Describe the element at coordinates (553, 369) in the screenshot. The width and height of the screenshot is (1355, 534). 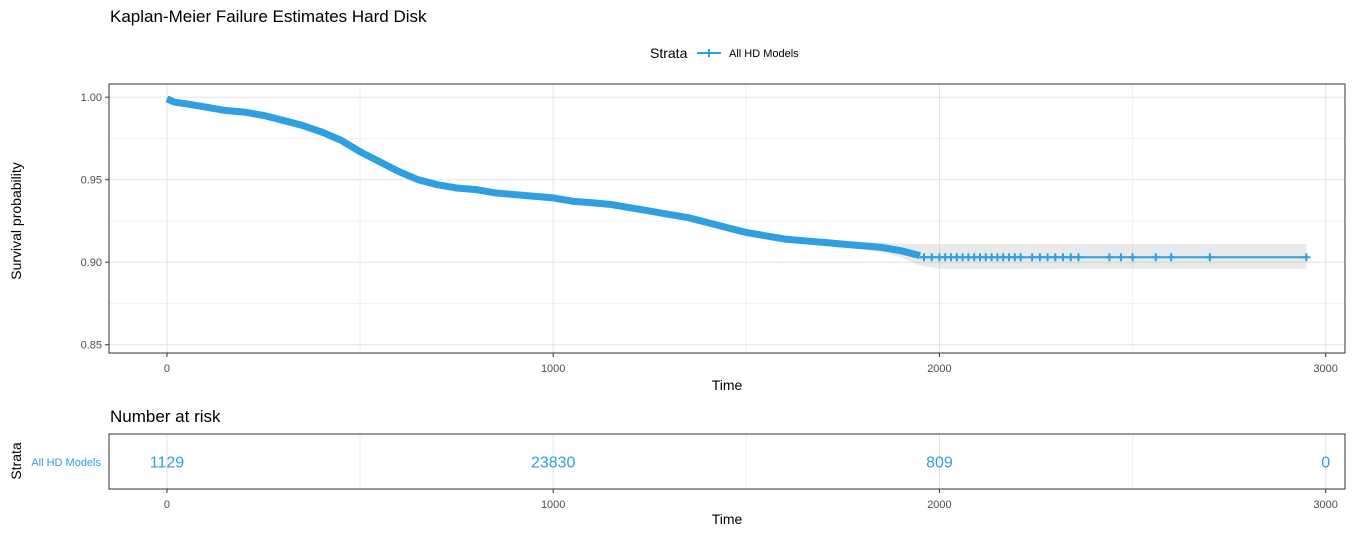
I see `x-tick-label: 1000` at that location.